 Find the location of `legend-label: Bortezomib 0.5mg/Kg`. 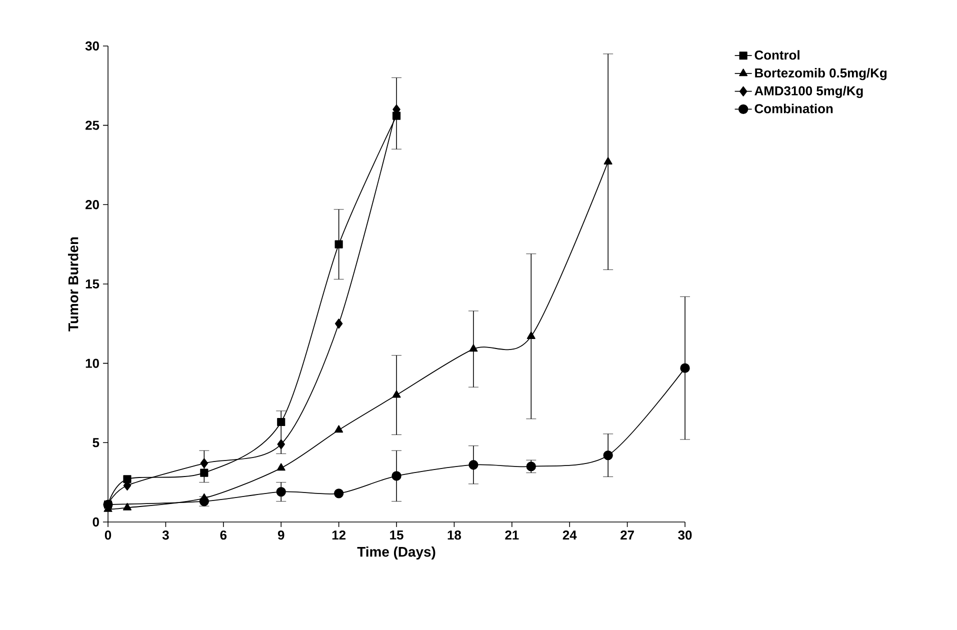

legend-label: Bortezomib 0.5mg/Kg is located at coordinates (821, 74).